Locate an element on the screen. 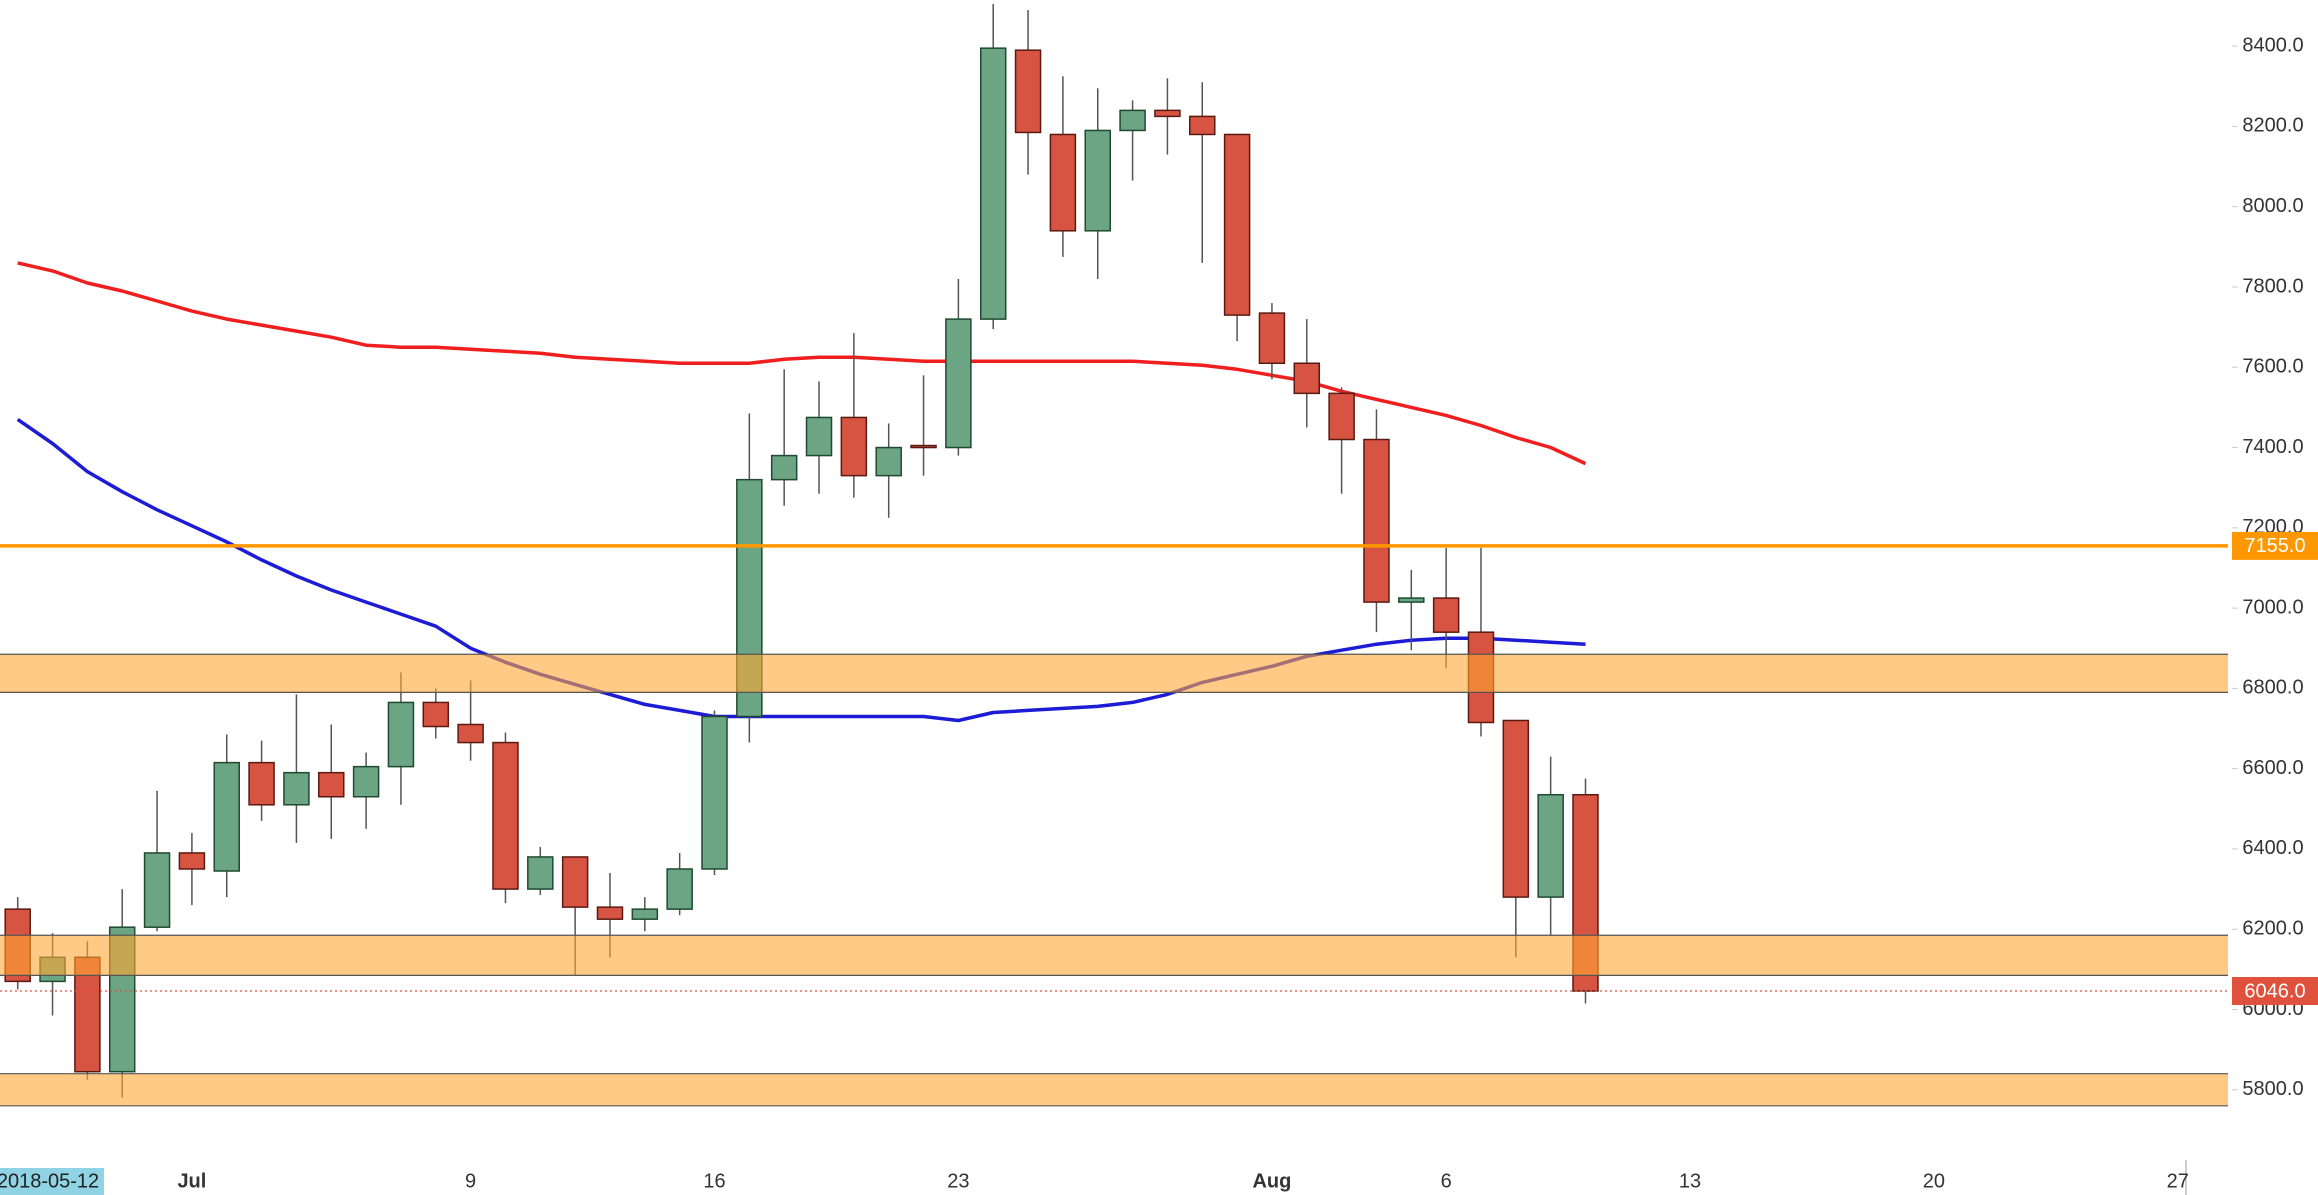 The height and width of the screenshot is (1195, 2318). x-tick-label: 27 is located at coordinates (2178, 1181).